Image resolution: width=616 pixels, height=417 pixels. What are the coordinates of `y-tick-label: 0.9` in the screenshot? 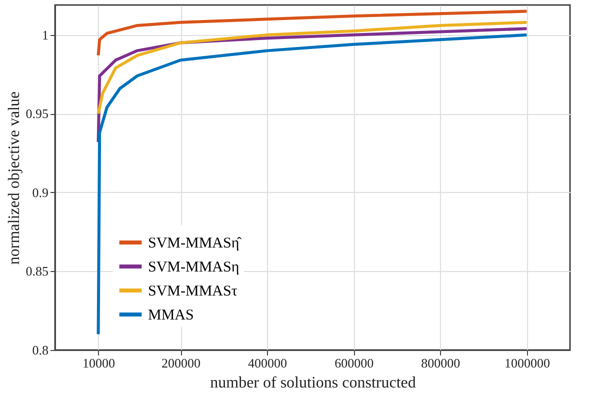 It's located at (40, 192).